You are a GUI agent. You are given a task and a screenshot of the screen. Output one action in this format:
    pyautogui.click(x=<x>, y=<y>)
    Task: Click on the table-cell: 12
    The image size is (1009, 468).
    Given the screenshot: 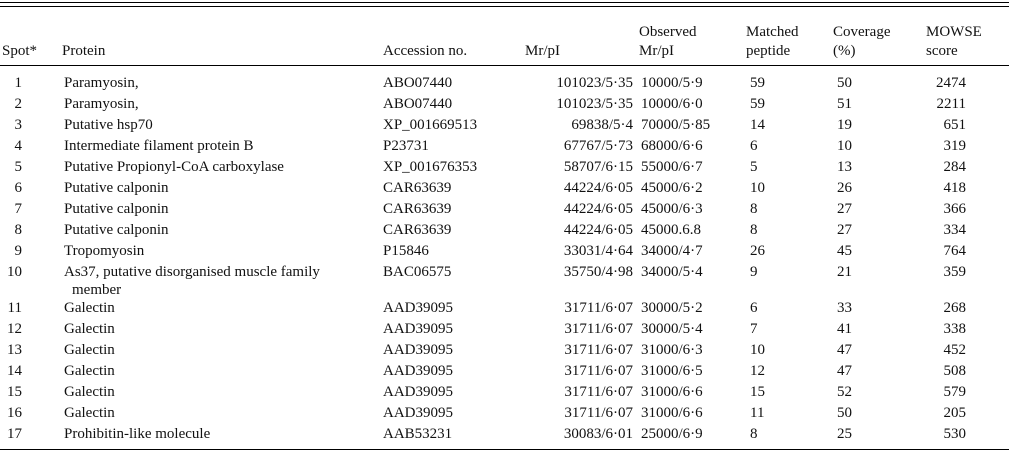 What is the action you would take?
    pyautogui.click(x=757, y=371)
    